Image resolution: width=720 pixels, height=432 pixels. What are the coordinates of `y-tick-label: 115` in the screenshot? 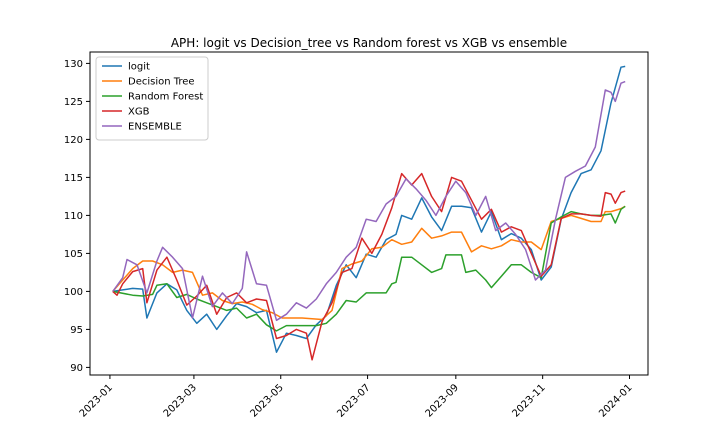 It's located at (73, 178).